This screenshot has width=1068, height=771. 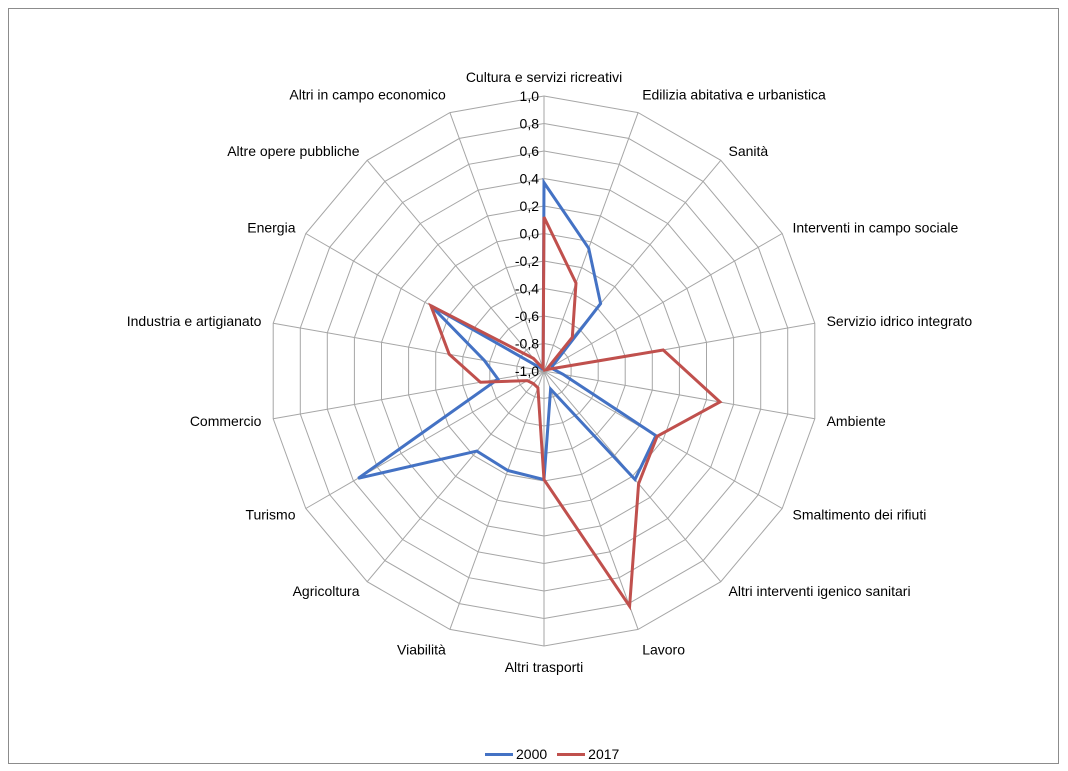 What do you see at coordinates (876, 228) in the screenshot?
I see `category-label: Interventi in campo sociale` at bounding box center [876, 228].